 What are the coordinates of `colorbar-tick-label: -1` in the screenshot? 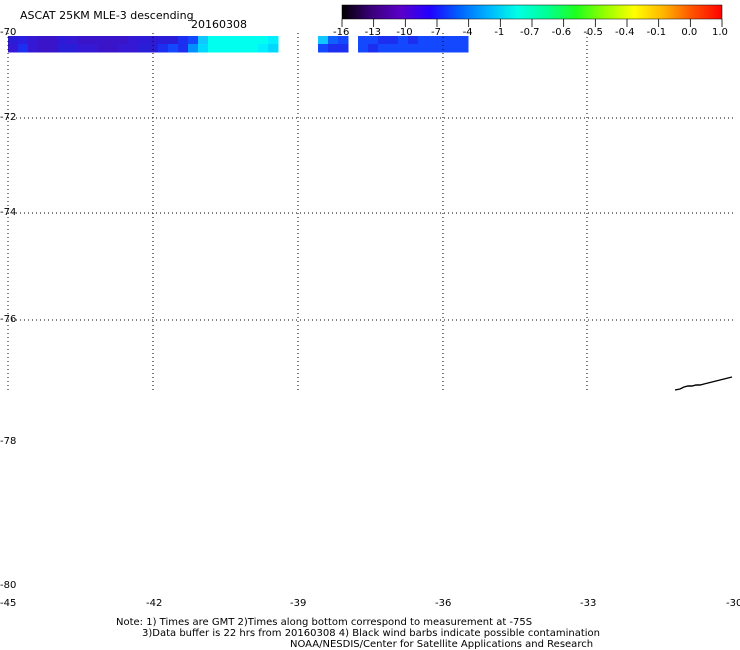 It's located at (499, 32).